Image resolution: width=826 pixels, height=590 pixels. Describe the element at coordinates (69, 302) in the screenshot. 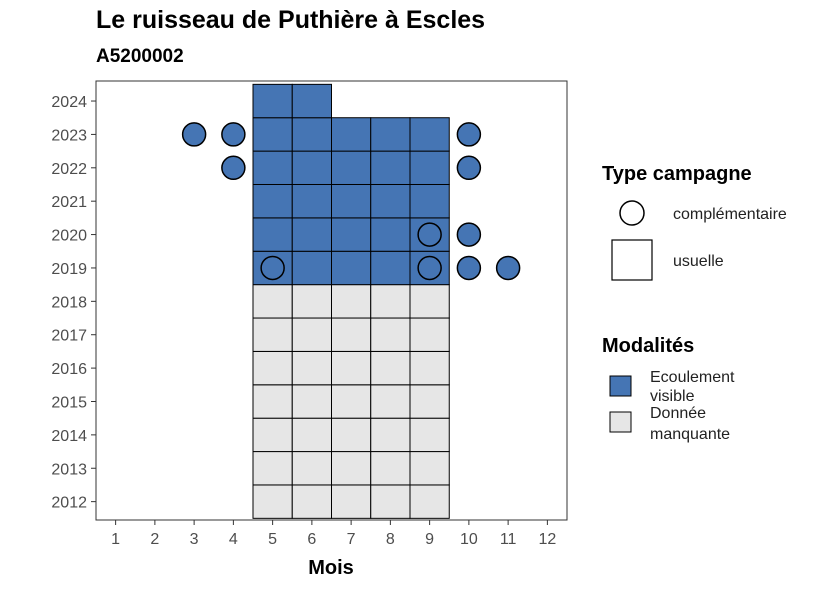

I see `y-tick-label-2018: 2018` at that location.